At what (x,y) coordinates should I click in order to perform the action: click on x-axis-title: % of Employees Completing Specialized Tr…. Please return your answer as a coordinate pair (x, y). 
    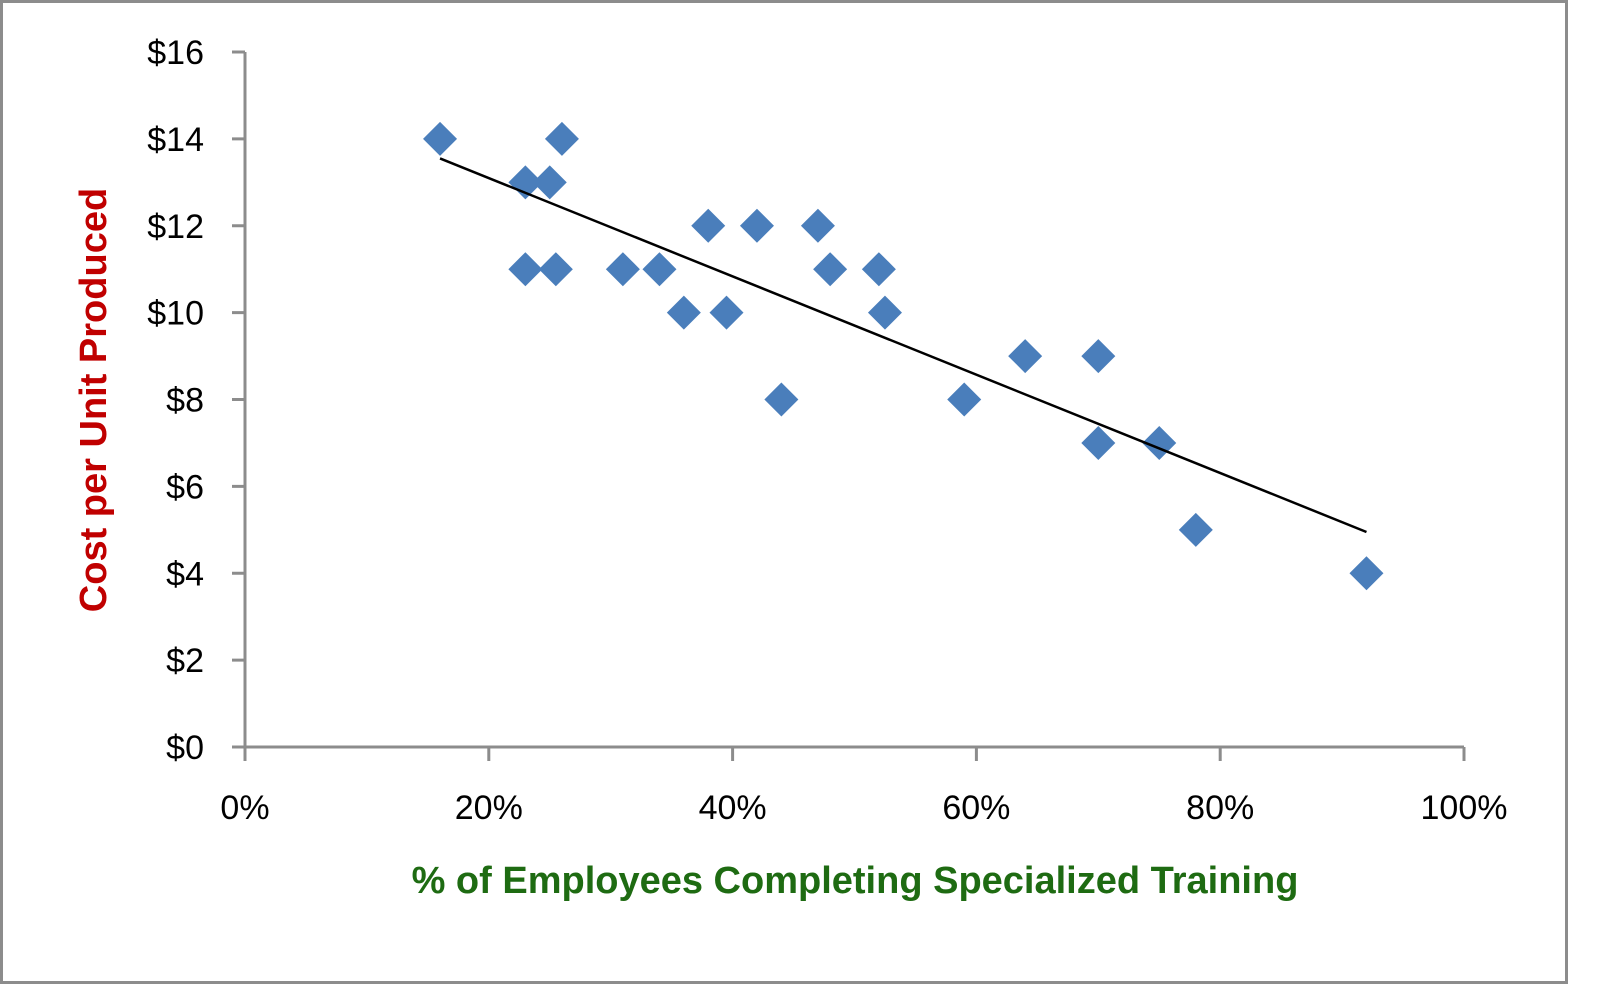
    Looking at the image, I should click on (855, 881).